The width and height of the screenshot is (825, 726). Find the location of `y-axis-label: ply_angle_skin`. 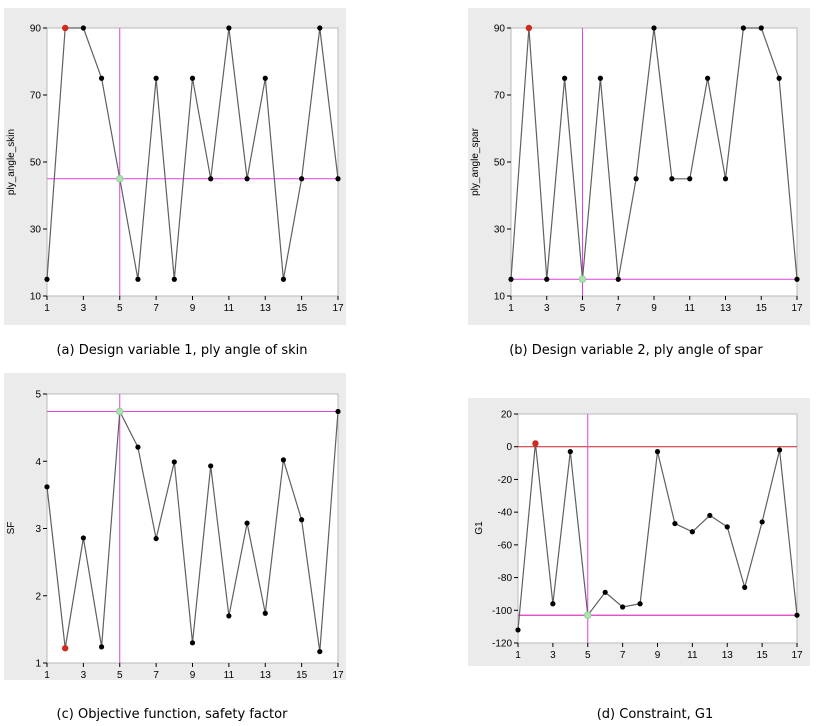

y-axis-label: ply_angle_skin is located at coordinates (11, 162).